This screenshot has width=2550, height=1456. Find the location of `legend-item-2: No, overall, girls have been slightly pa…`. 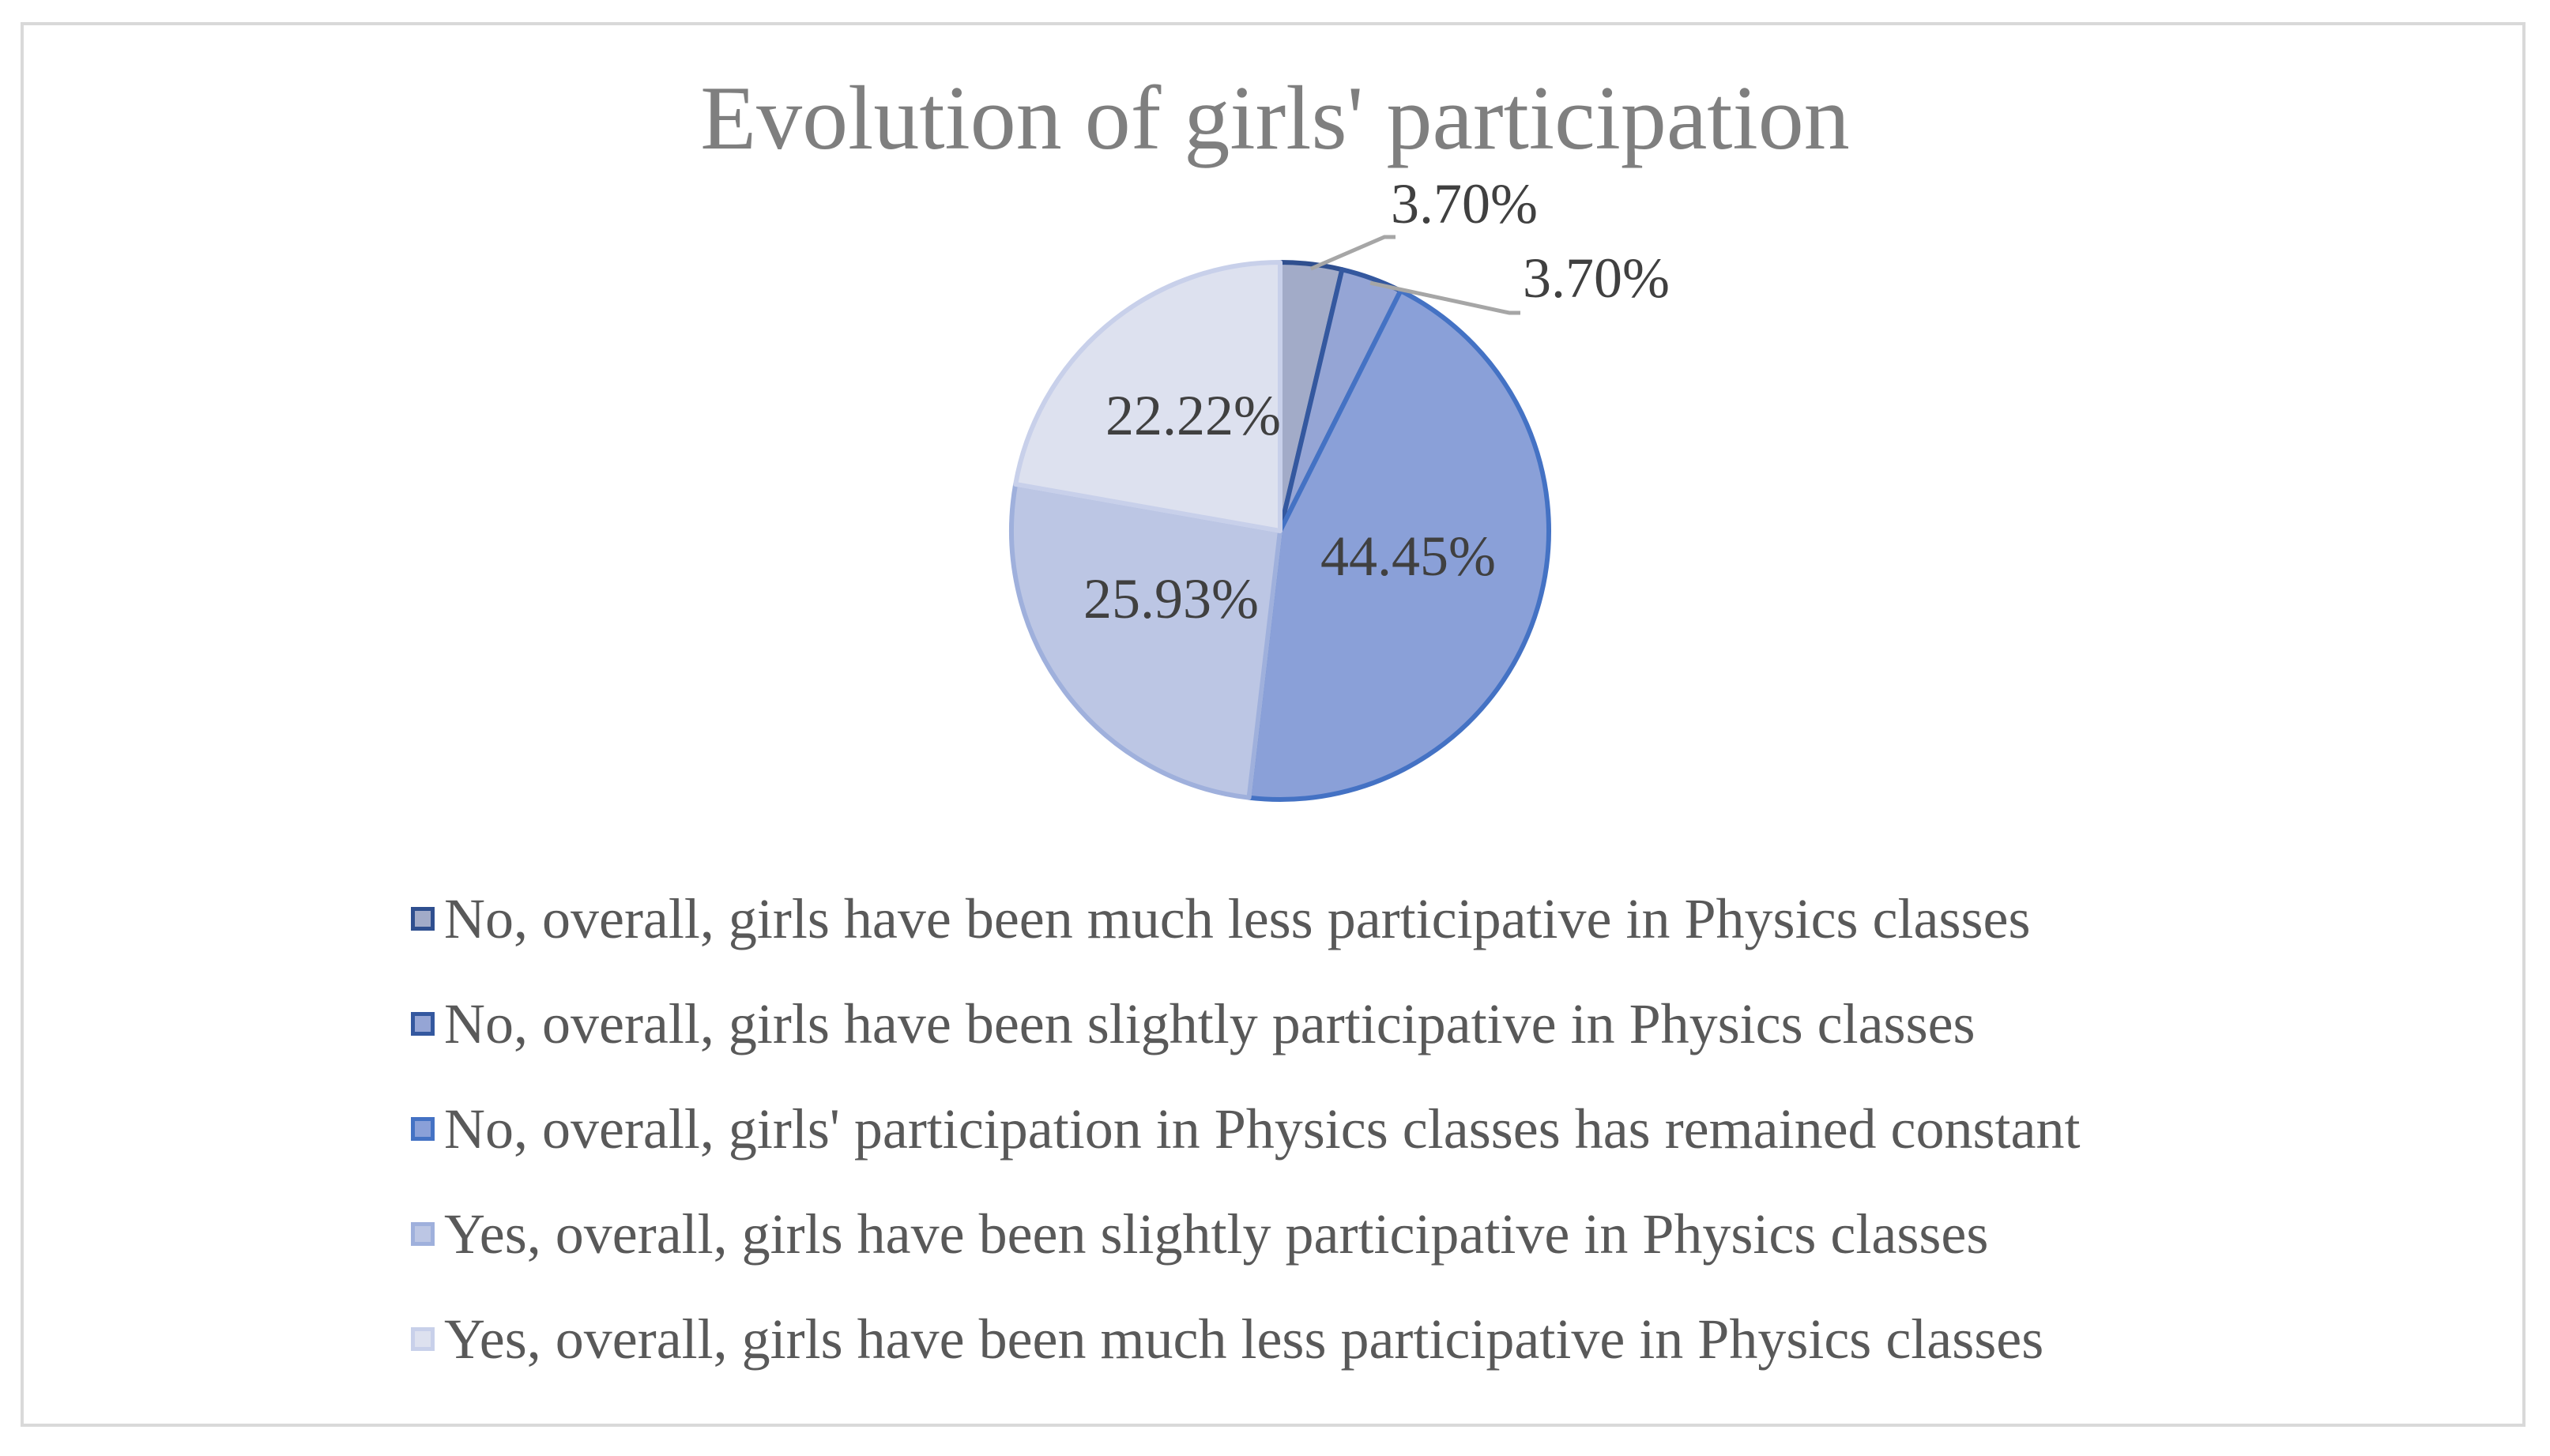

legend-item-2: No, overall, girls have been slightly pa… is located at coordinates (1193, 1023).